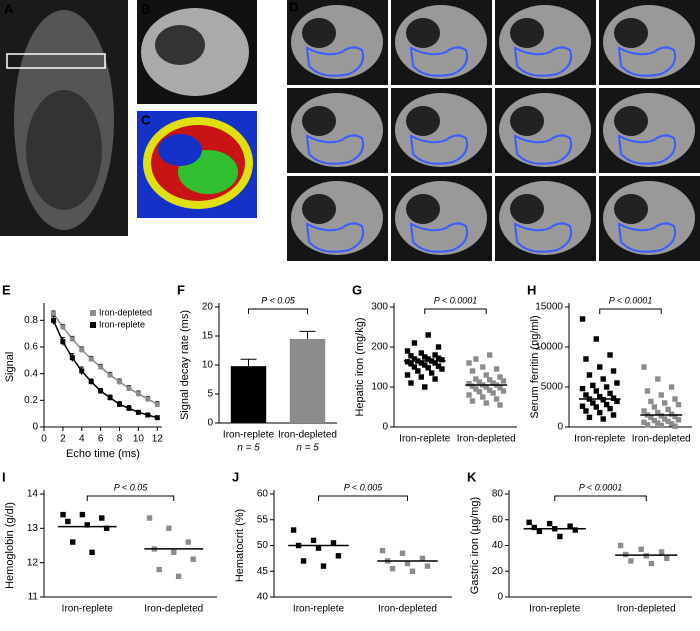  I want to click on y-tick-label: 12, so click(33, 562).